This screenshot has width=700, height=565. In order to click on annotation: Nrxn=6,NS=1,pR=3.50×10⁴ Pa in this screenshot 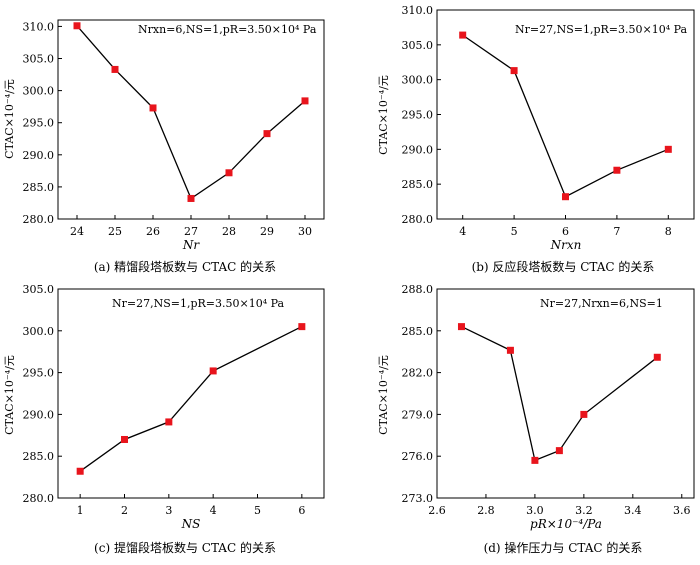, I will do `click(227, 29)`.